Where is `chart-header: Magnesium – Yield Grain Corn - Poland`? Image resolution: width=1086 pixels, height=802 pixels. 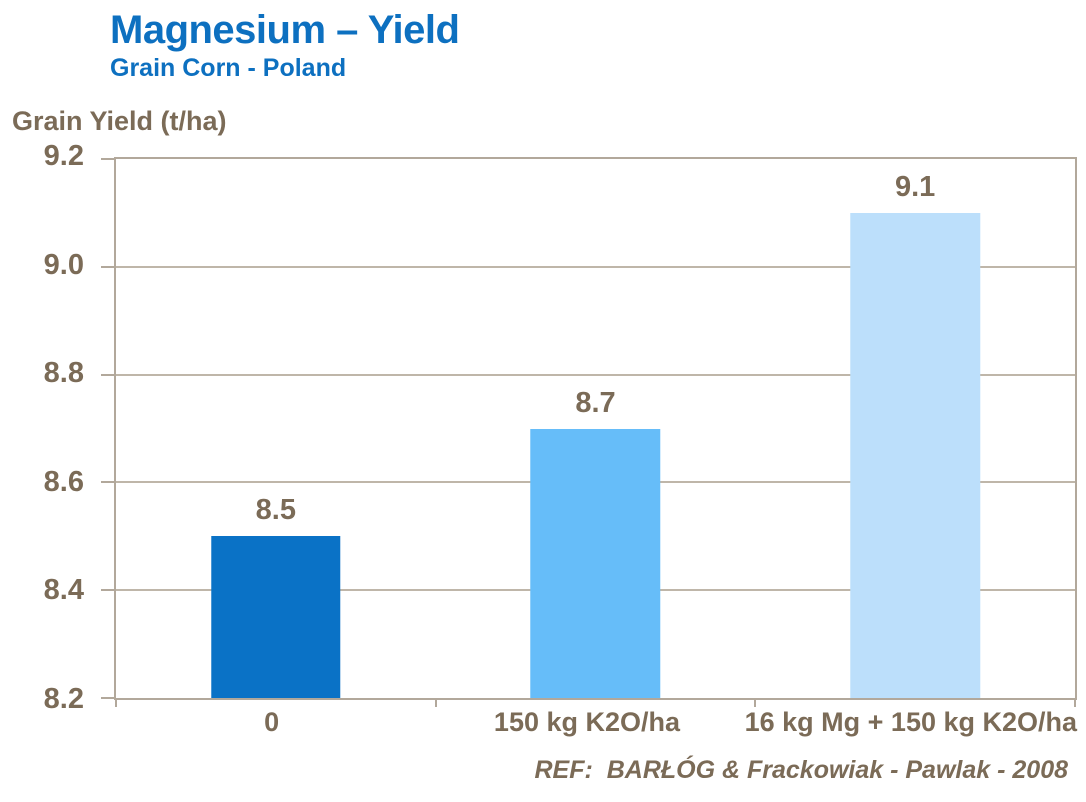
chart-header: Magnesium – Yield Grain Corn - Poland is located at coordinates (285, 45).